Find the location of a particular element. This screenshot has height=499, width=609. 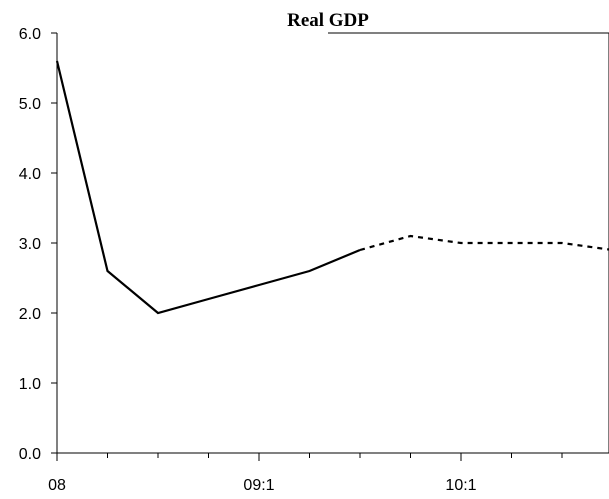

y-tick-label: 0.0 is located at coordinates (30, 454).